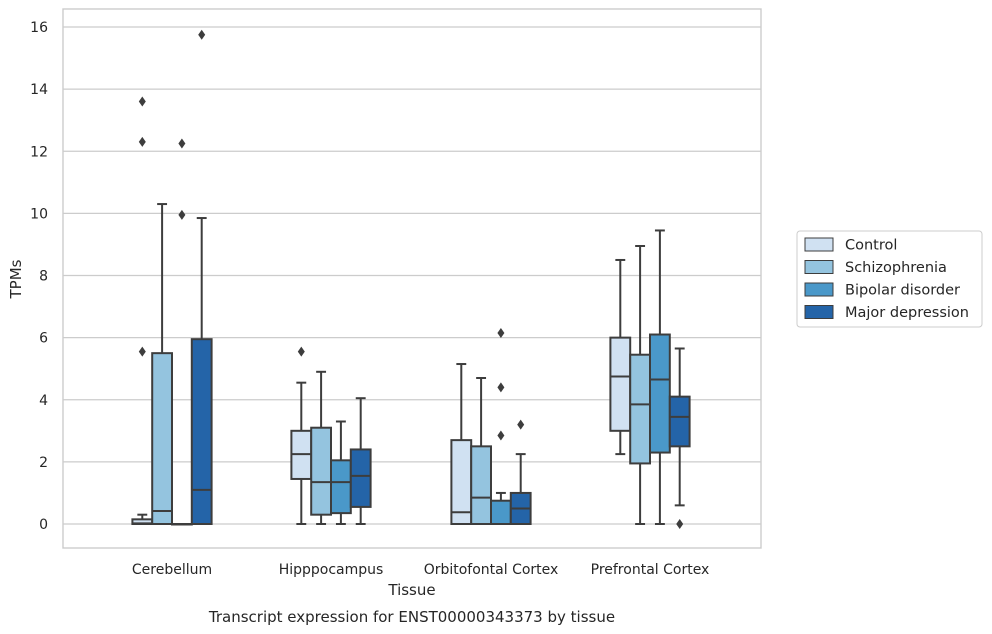  Describe the element at coordinates (39, 90) in the screenshot. I see `y-tick-label: 14` at that location.